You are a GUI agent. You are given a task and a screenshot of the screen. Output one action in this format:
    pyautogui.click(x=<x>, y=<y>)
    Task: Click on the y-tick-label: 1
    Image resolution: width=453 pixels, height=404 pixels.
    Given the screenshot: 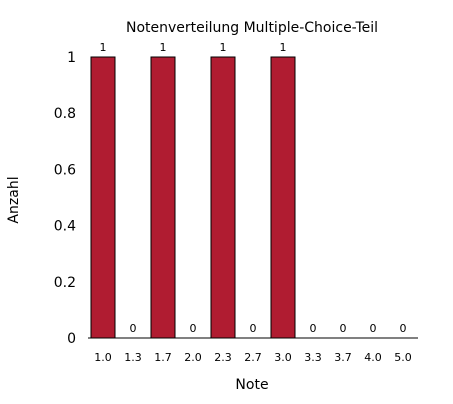 What is the action you would take?
    pyautogui.click(x=71, y=58)
    